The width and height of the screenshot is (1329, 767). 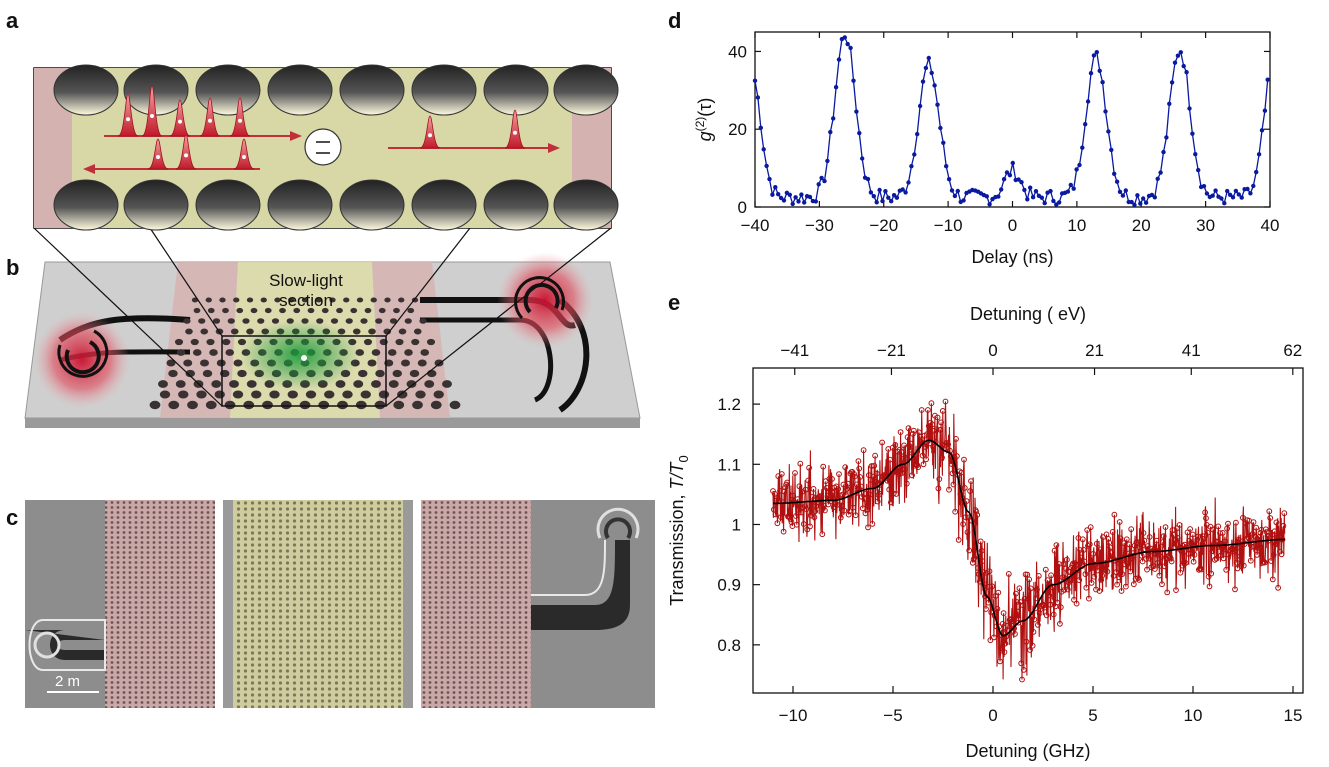 What do you see at coordinates (992, 350) in the screenshot?
I see `top-tick-label: 0` at bounding box center [992, 350].